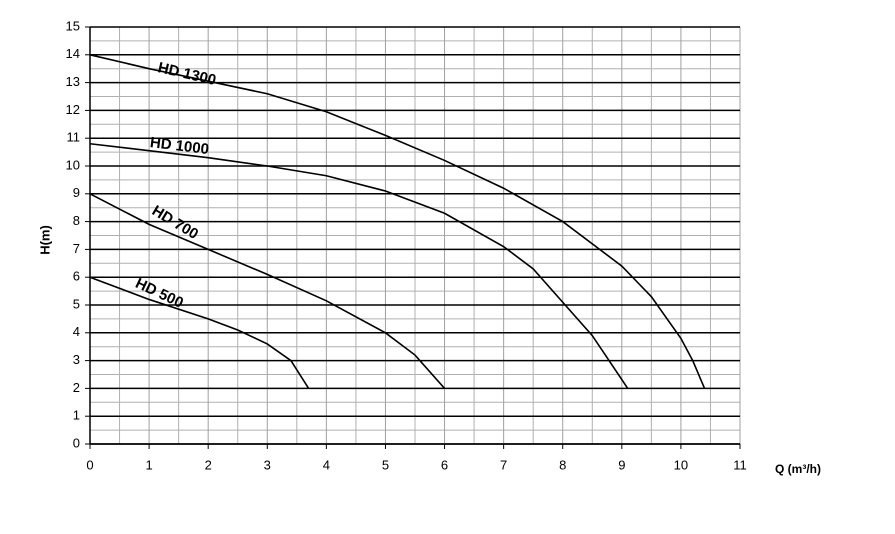 Image resolution: width=895 pixels, height=534 pixels. What do you see at coordinates (89, 464) in the screenshot?
I see `x-tick-label: 0` at bounding box center [89, 464].